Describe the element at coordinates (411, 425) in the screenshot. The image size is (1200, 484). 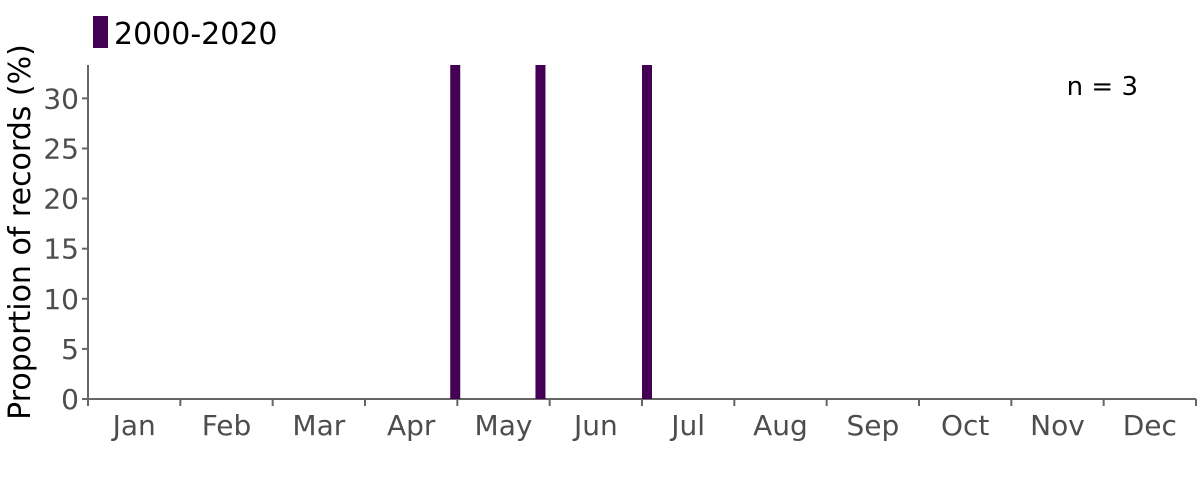
I see `x-tick-label: Apr` at that location.